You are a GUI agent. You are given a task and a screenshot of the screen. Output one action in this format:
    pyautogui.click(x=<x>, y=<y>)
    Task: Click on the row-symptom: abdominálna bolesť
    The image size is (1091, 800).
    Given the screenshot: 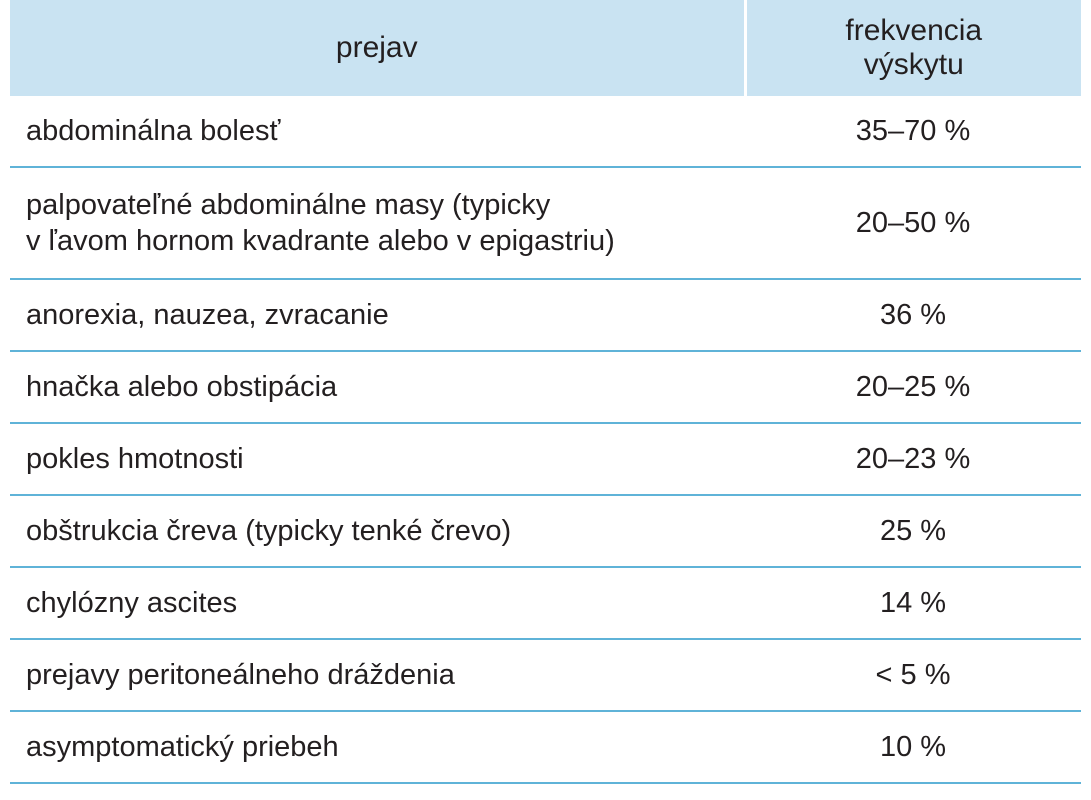 What is the action you would take?
    pyautogui.click(x=377, y=132)
    